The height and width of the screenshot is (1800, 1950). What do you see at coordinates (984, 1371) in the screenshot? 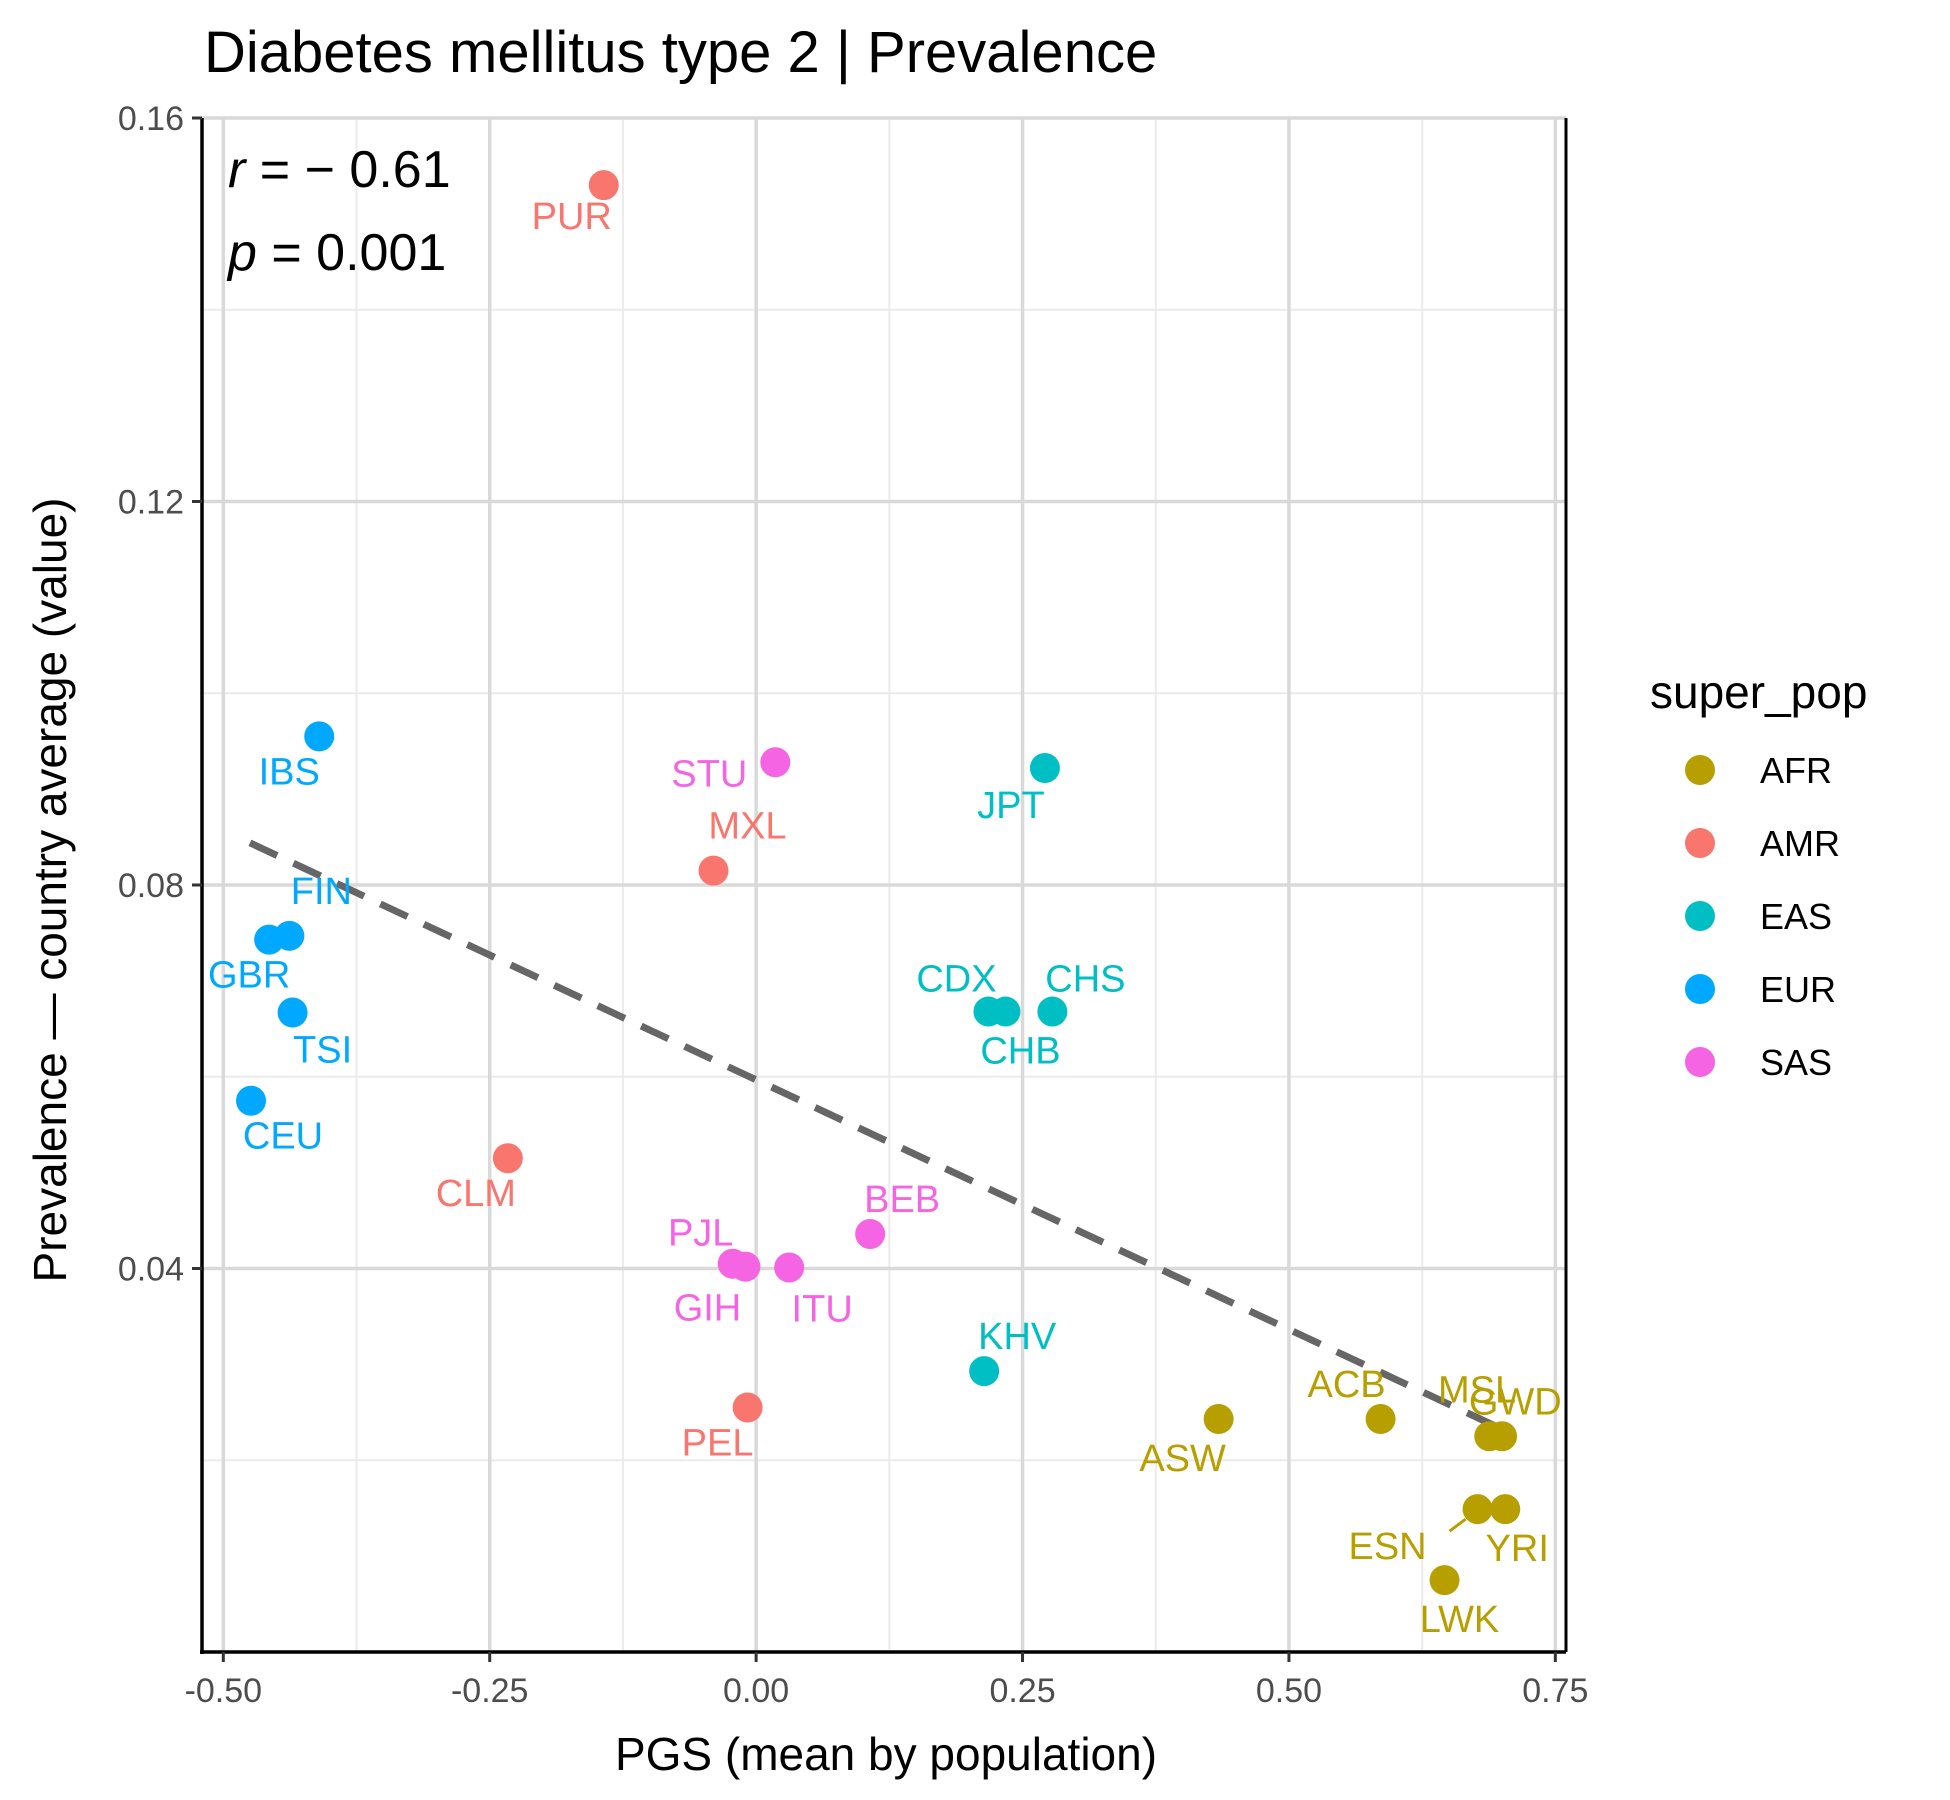
I see `data-point-khv` at bounding box center [984, 1371].